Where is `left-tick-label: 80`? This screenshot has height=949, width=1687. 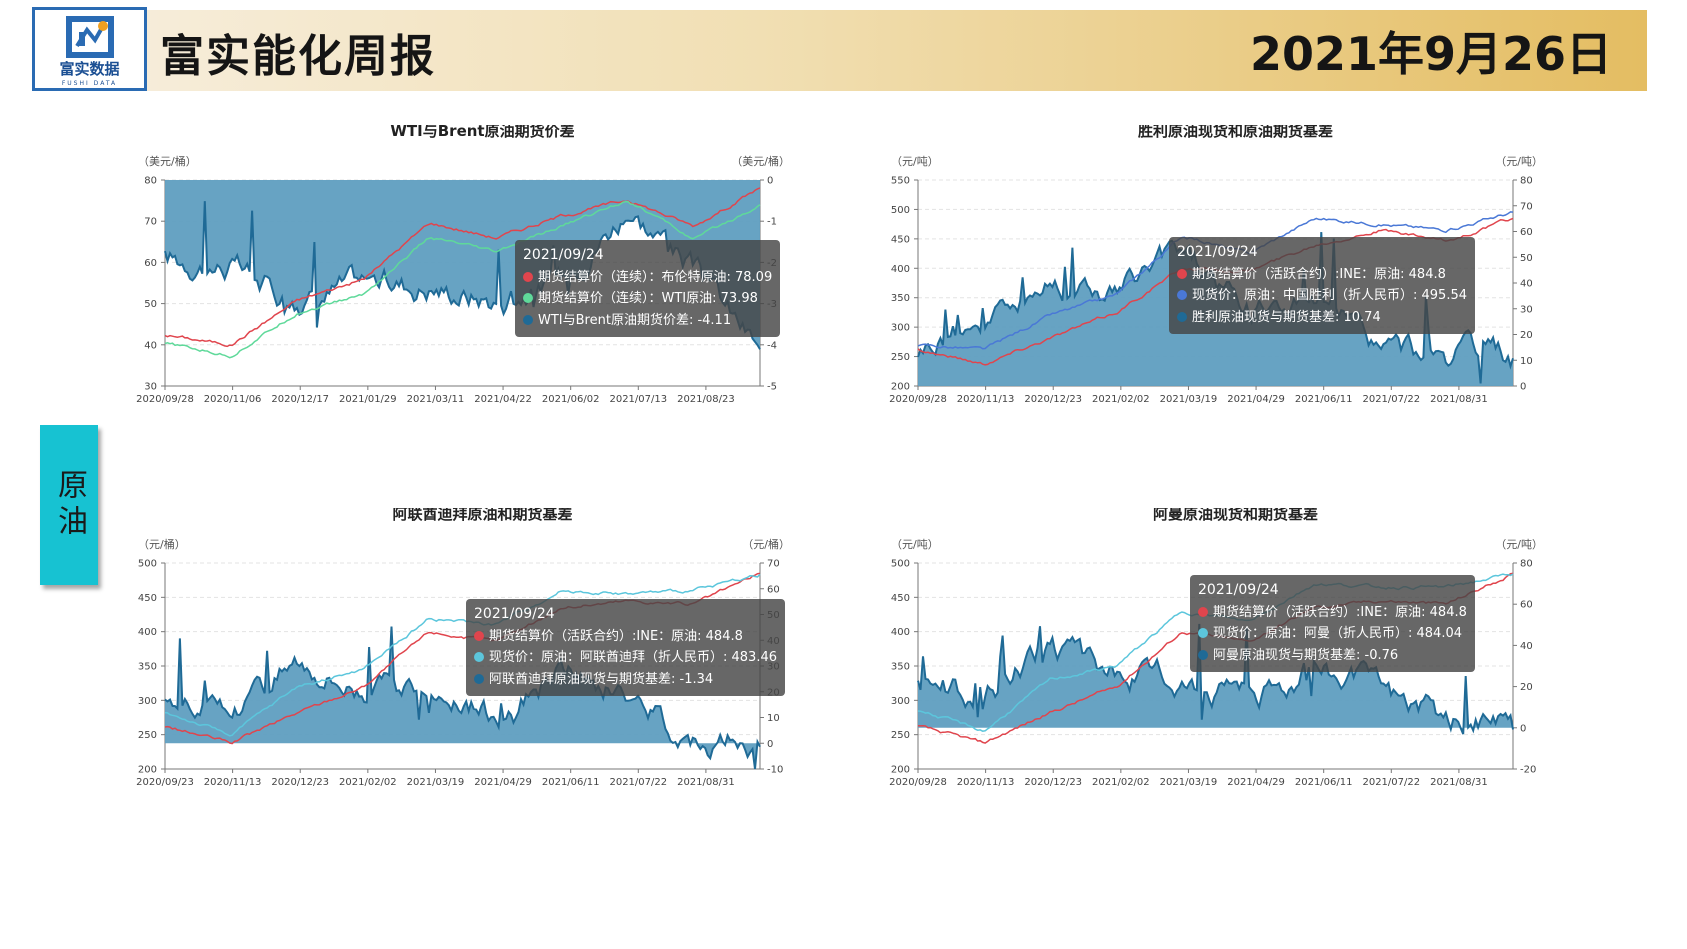
left-tick-label: 80 is located at coordinates (150, 181).